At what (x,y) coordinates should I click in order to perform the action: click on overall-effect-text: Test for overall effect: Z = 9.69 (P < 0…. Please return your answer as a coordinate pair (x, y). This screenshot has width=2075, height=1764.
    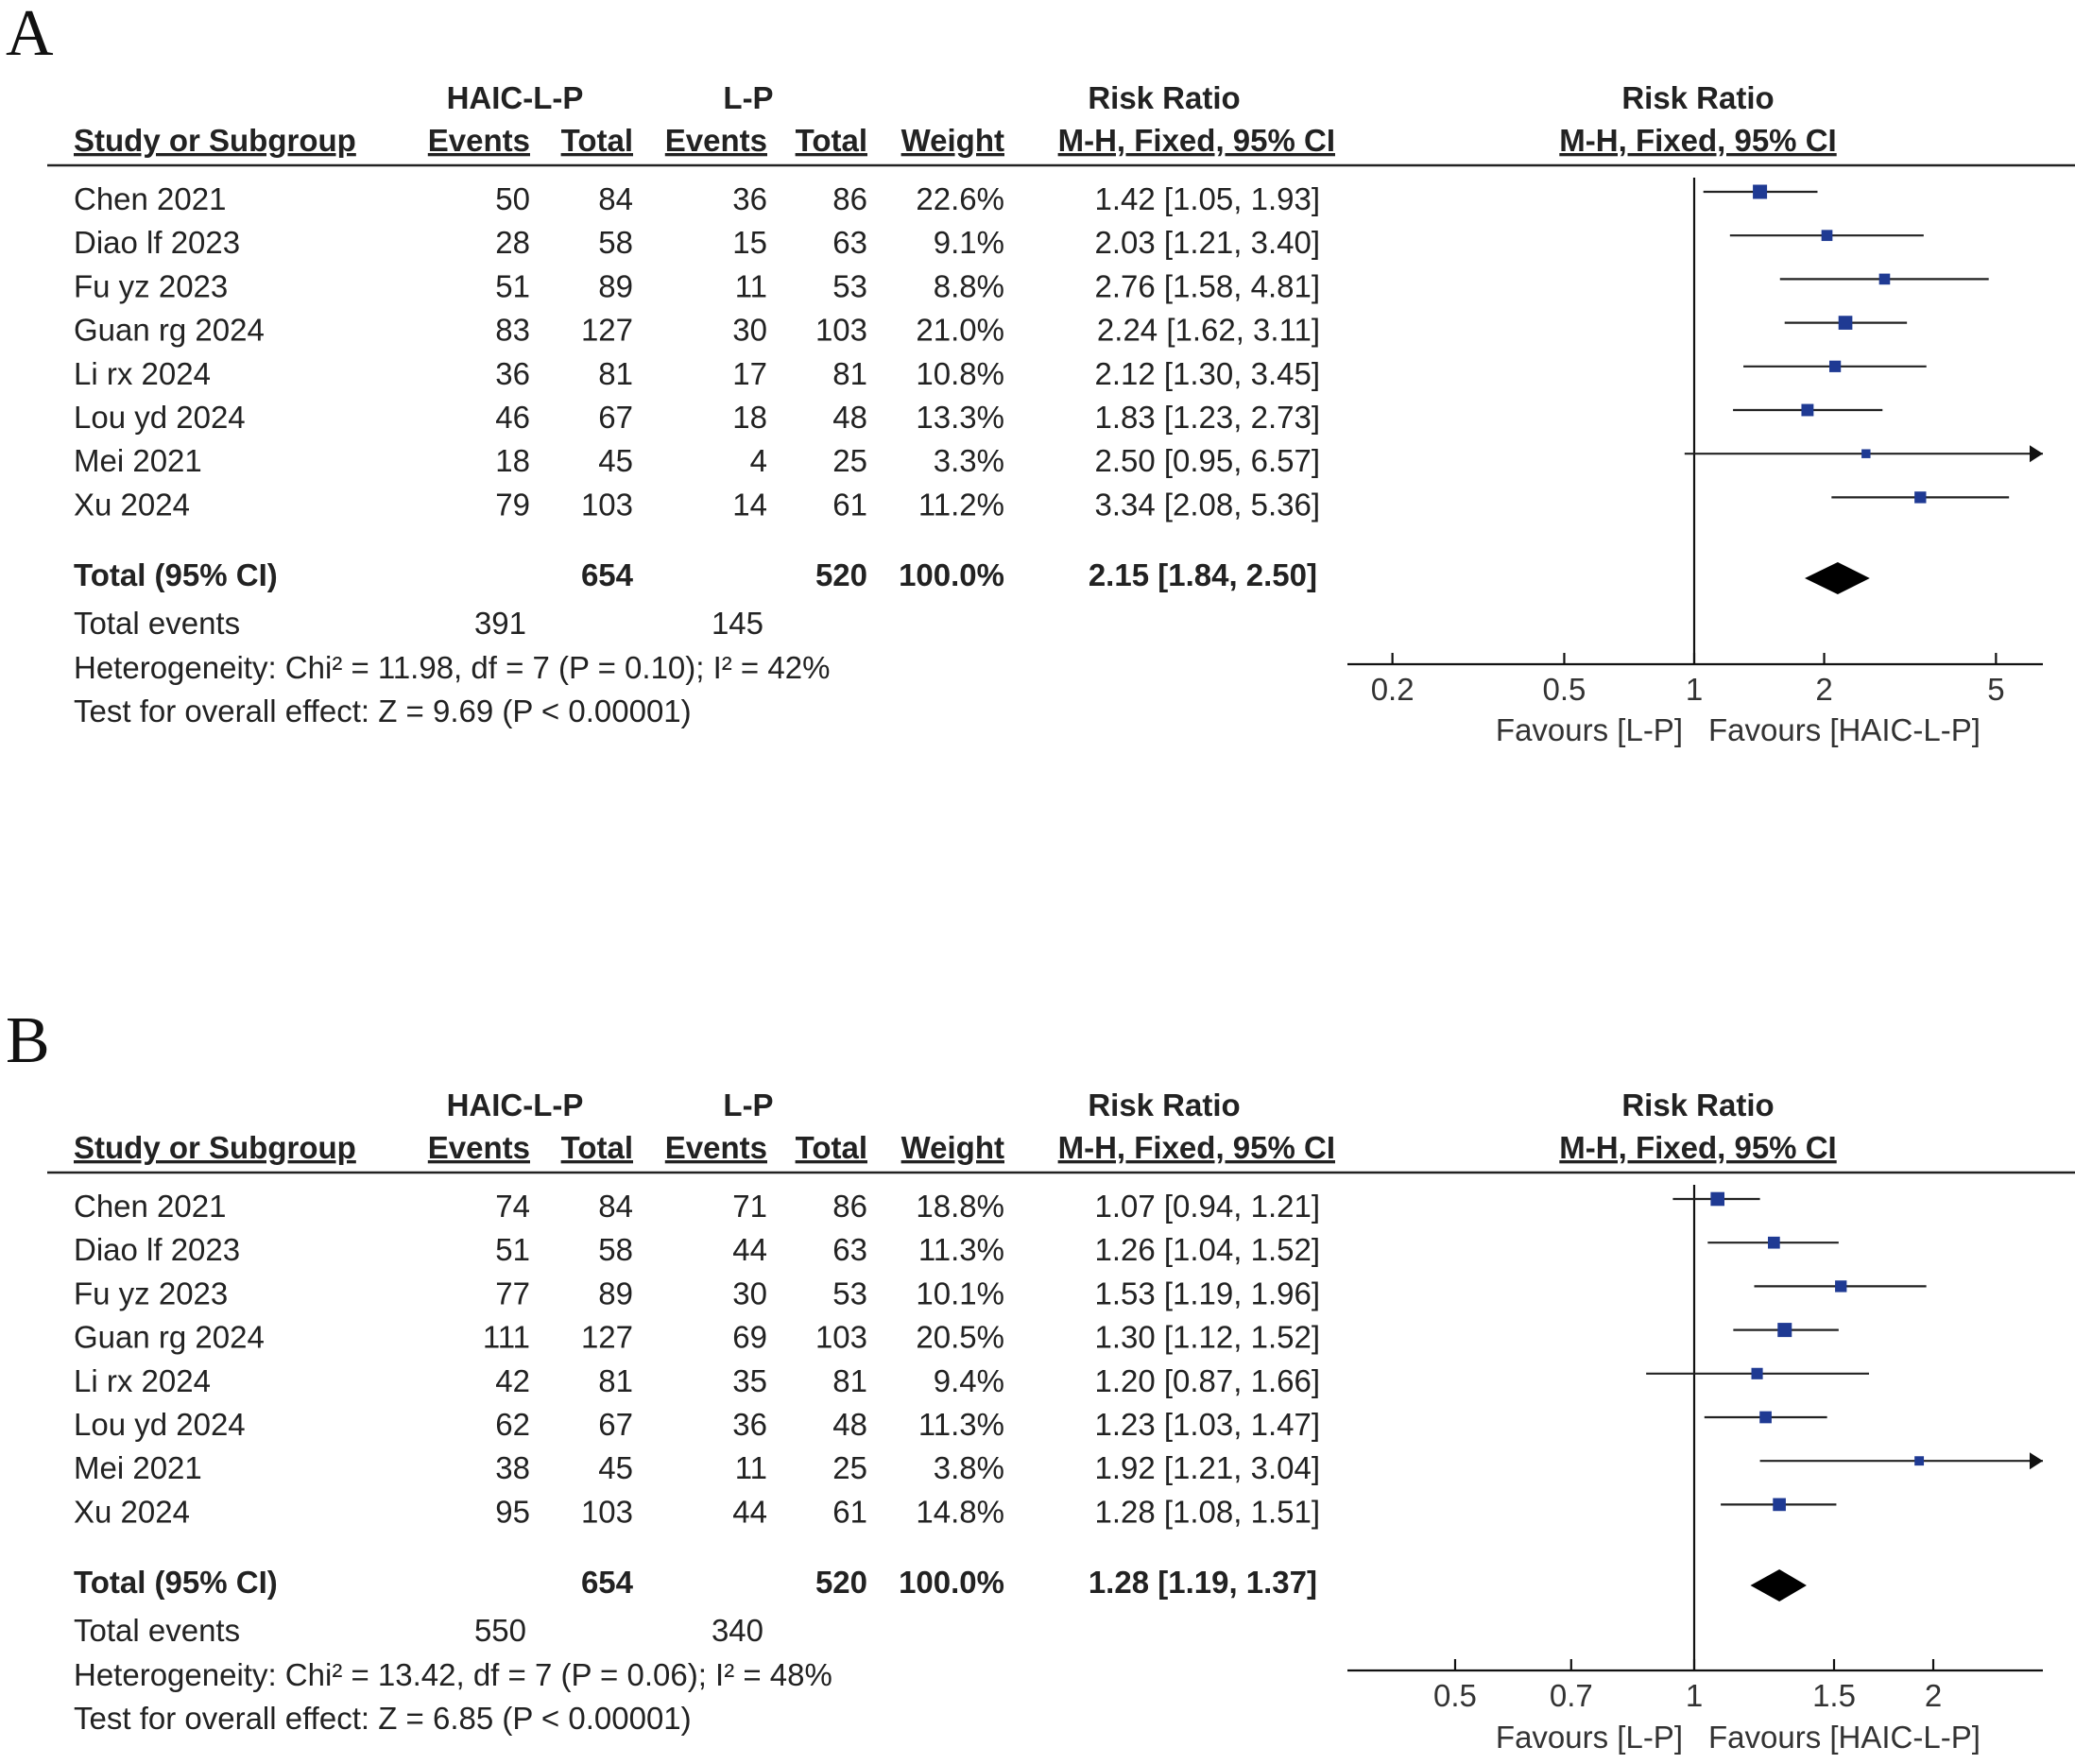
    Looking at the image, I should click on (383, 711).